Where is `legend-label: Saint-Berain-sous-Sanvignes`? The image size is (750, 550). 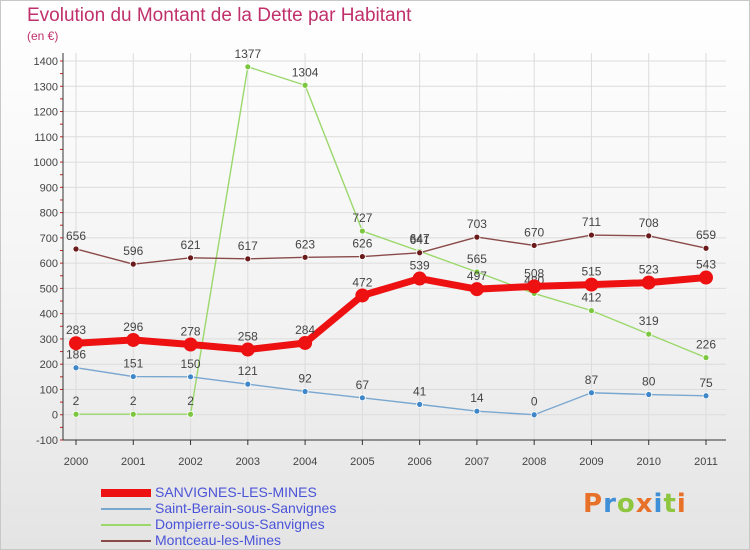 legend-label: Saint-Berain-sous-Sanvignes is located at coordinates (246, 508).